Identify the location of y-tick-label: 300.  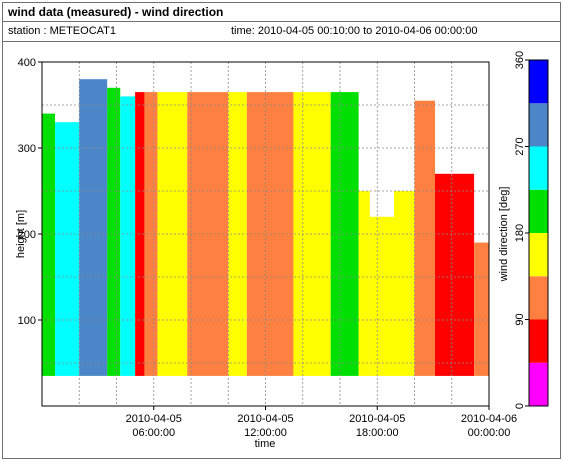
(27, 149).